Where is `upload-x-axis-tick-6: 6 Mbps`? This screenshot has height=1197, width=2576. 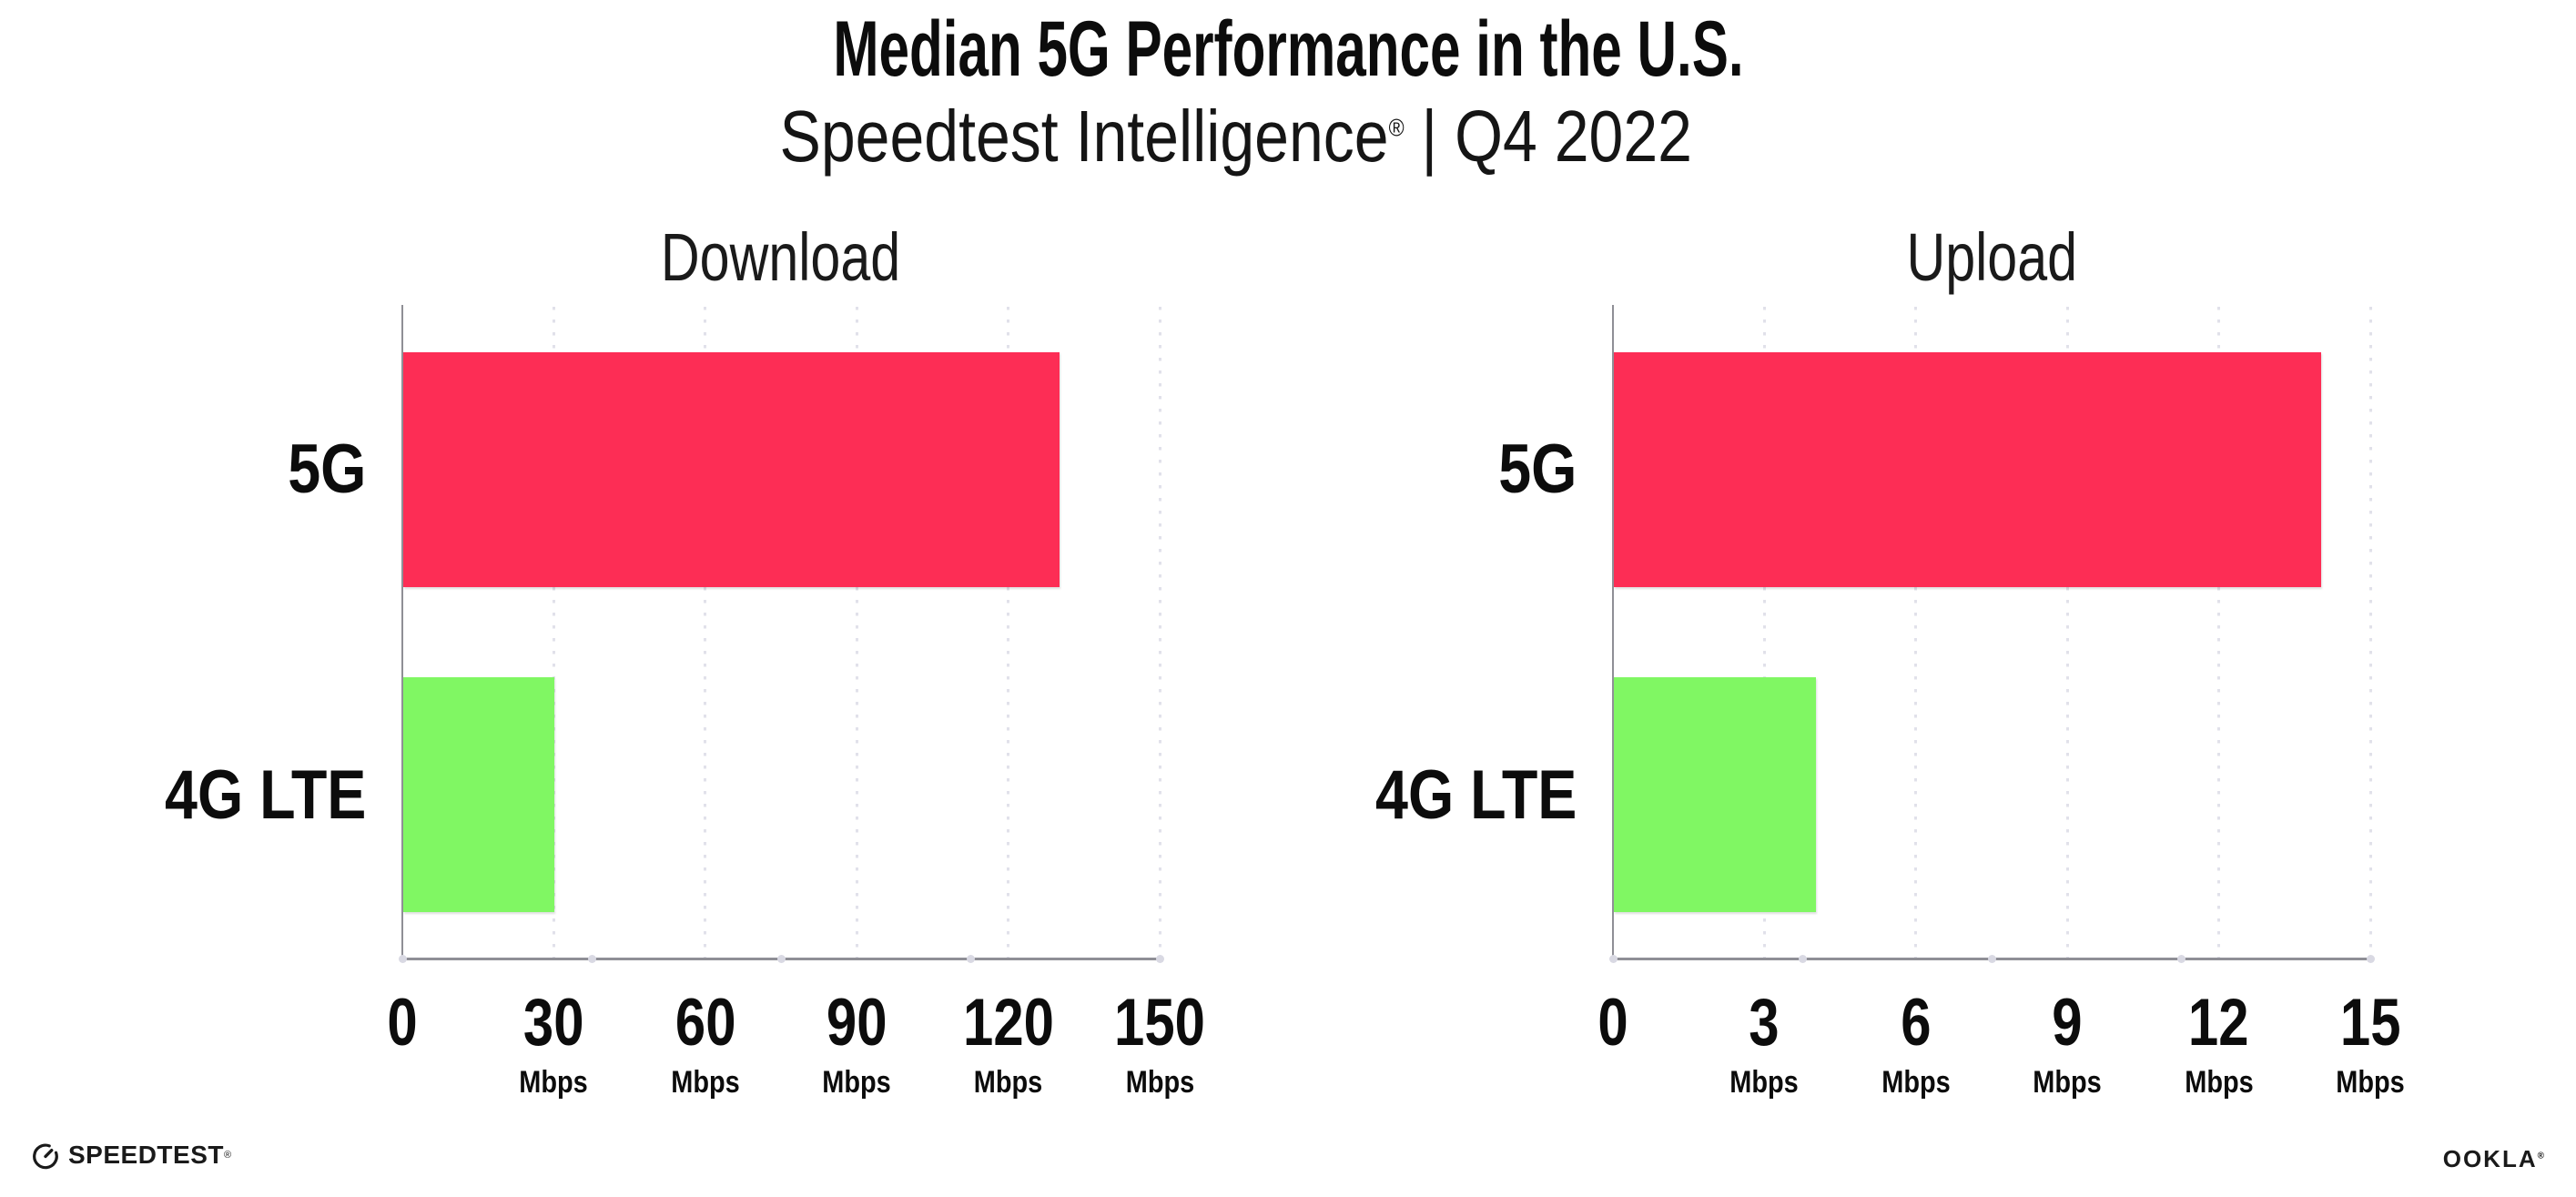
upload-x-axis-tick-6: 6 Mbps is located at coordinates (1915, 1043).